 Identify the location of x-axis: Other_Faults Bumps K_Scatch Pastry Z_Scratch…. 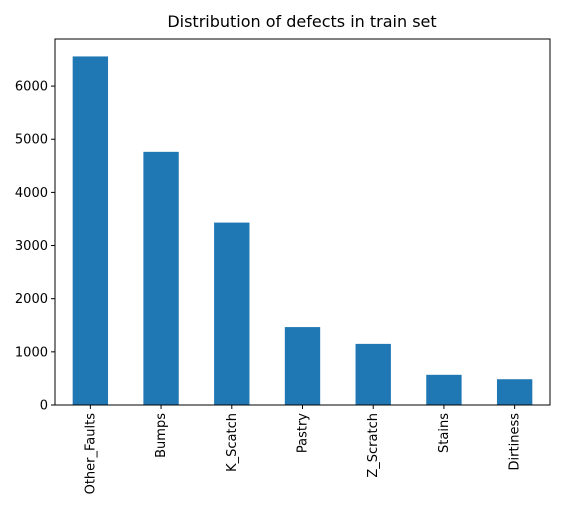
(303, 450).